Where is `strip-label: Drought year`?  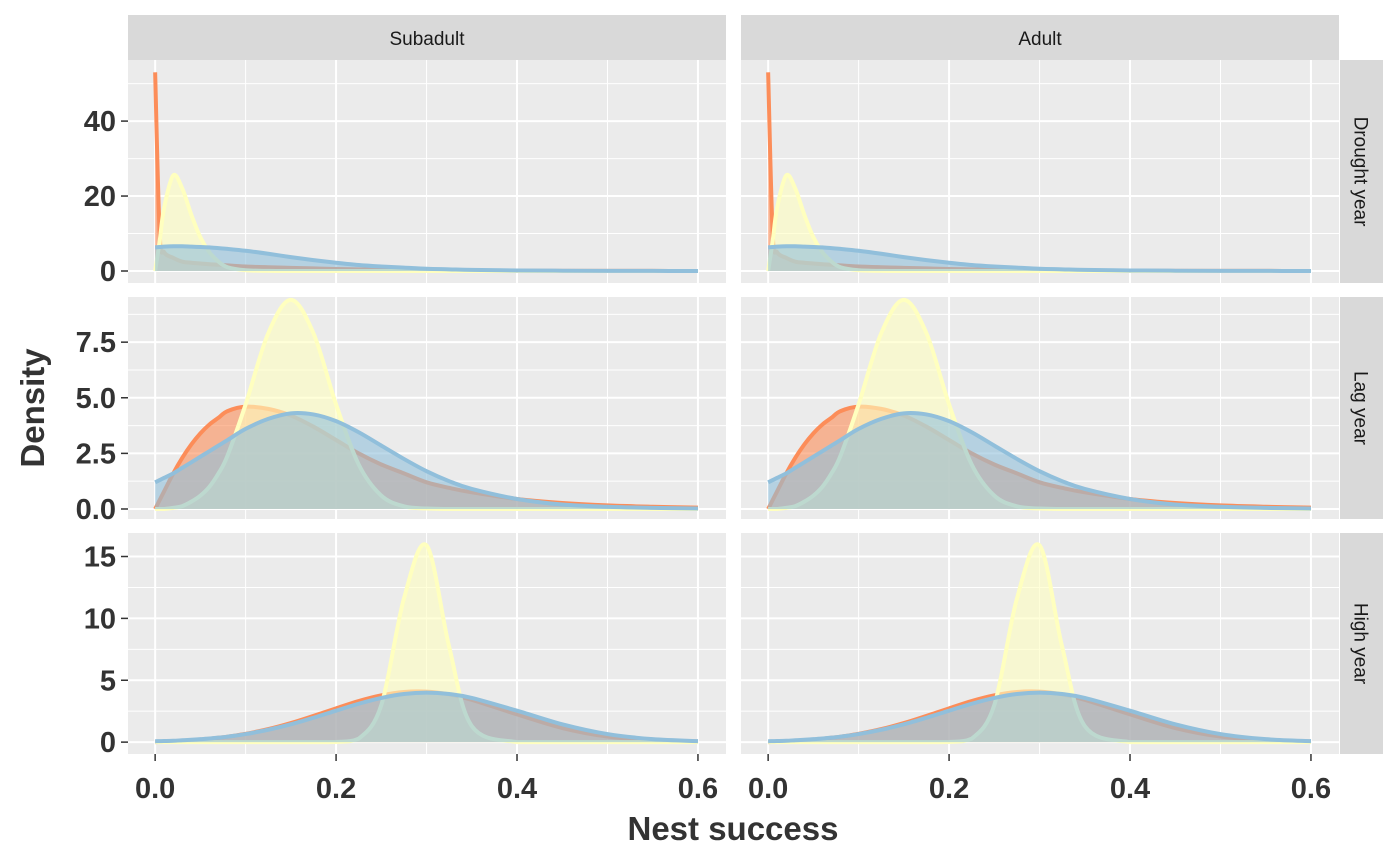
strip-label: Drought year is located at coordinates (1360, 172).